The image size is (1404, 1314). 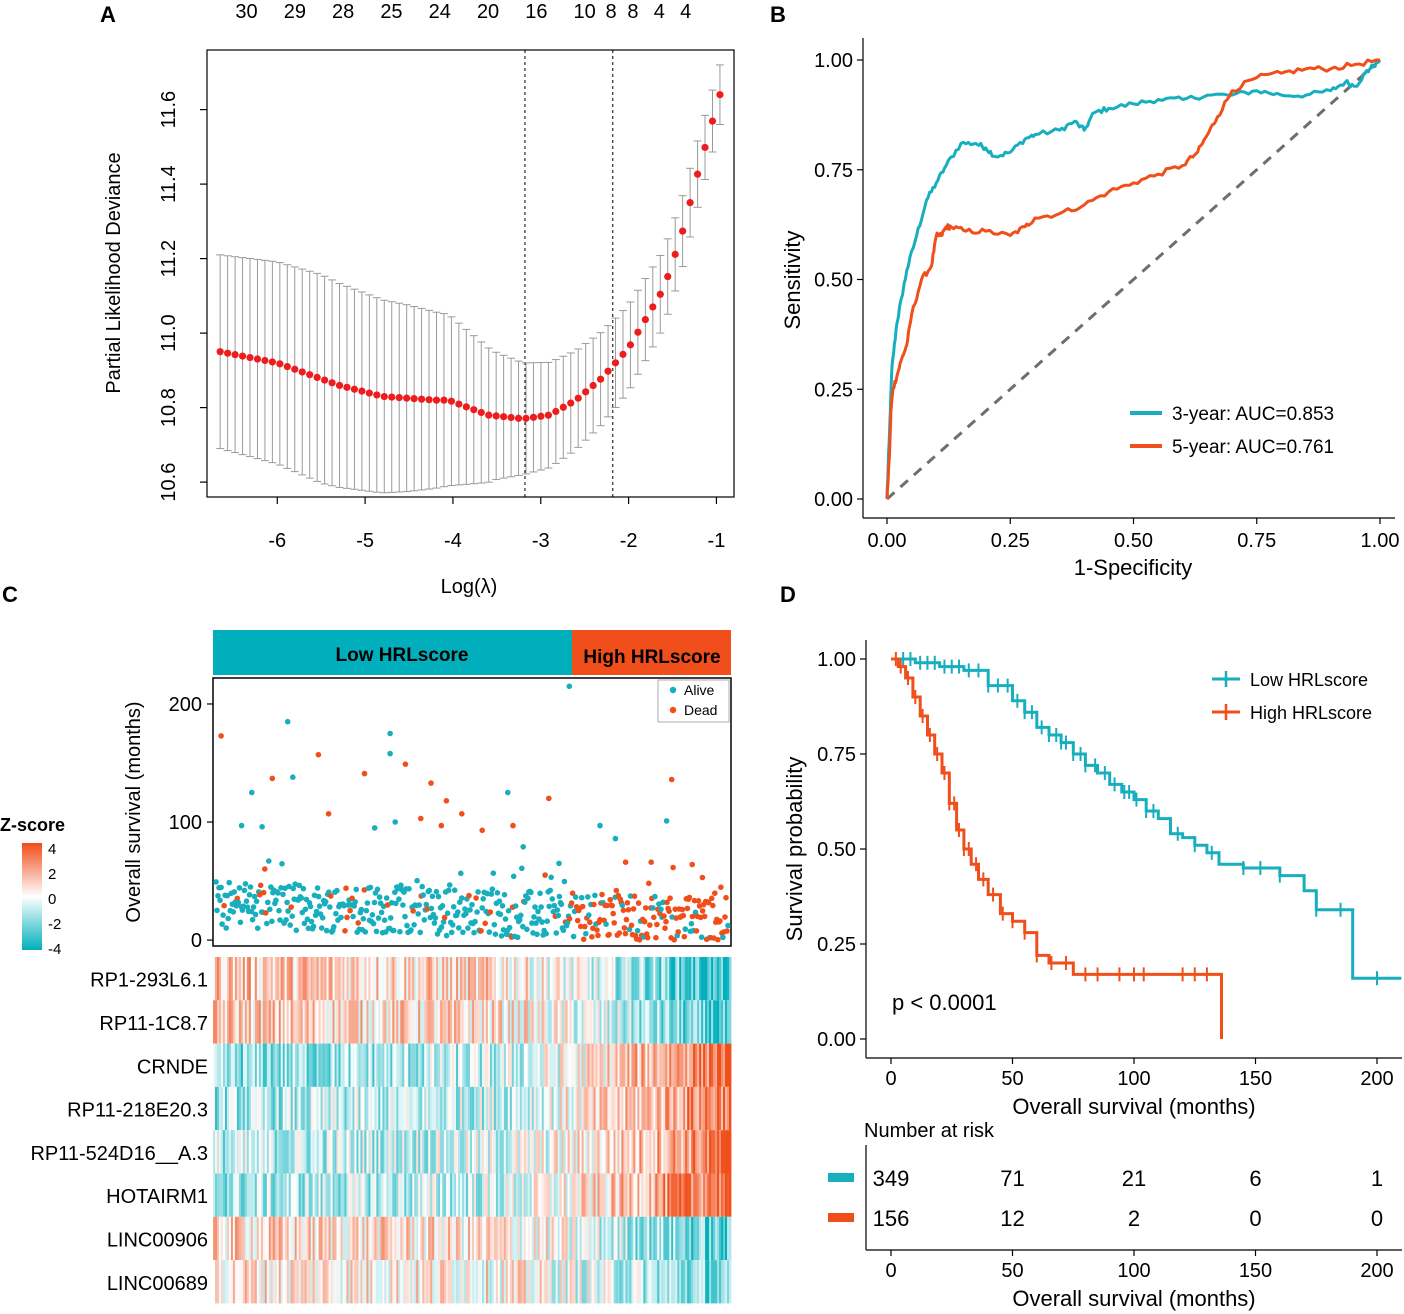 What do you see at coordinates (1311, 713) in the screenshot?
I see `legend-high-label: High HRLscore` at bounding box center [1311, 713].